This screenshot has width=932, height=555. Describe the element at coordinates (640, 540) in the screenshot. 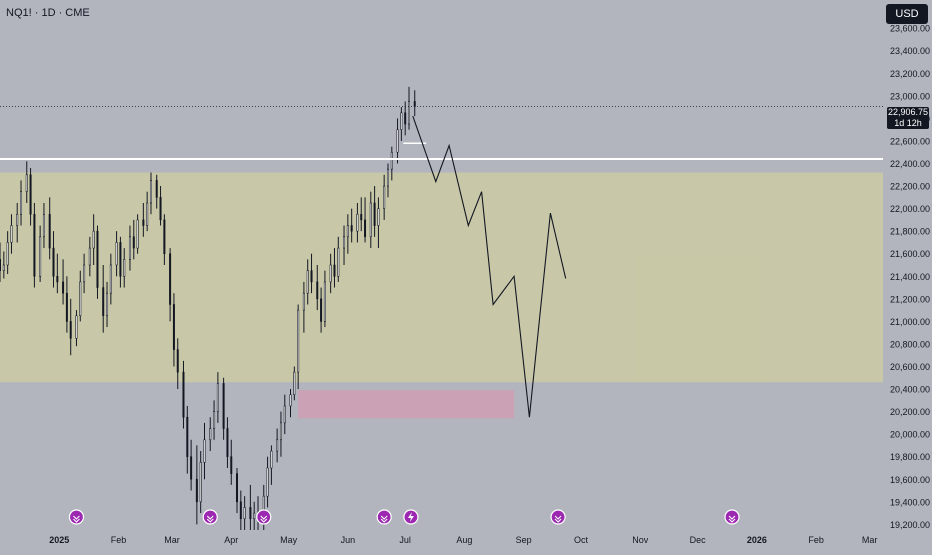

I see `x-tick-label: Nov` at that location.